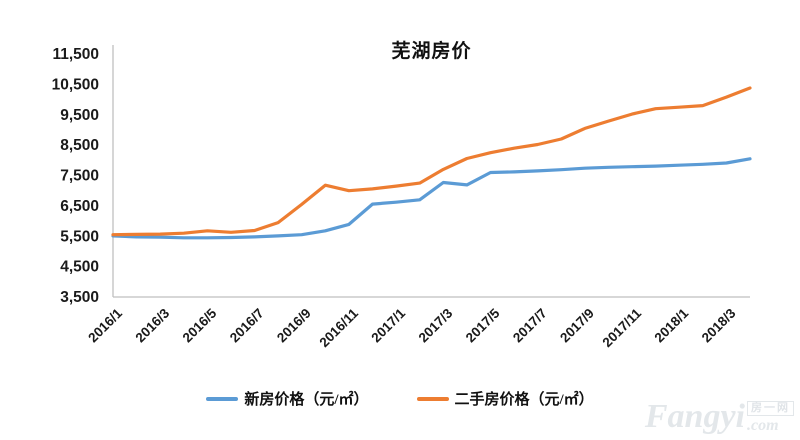 Image resolution: width=800 pixels, height=440 pixels. What do you see at coordinates (79, 297) in the screenshot?
I see `y-axis-tick-label: 3,500` at bounding box center [79, 297].